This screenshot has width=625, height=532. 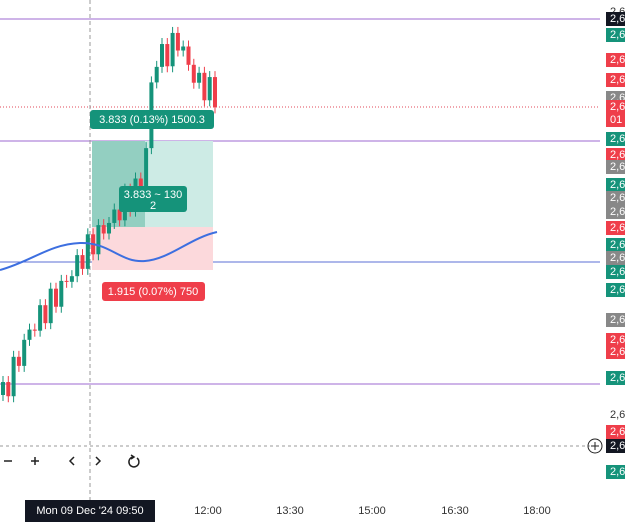 I want to click on price-label: 01, so click(x=616, y=120).